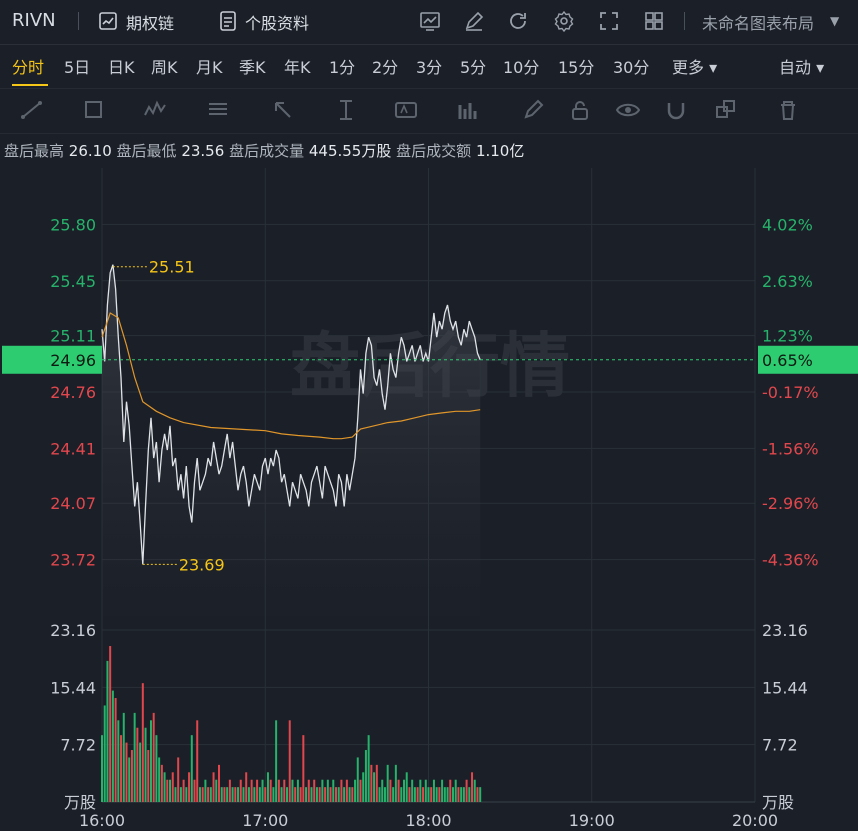 The width and height of the screenshot is (858, 831). I want to click on current-price-badge, so click(52, 359).